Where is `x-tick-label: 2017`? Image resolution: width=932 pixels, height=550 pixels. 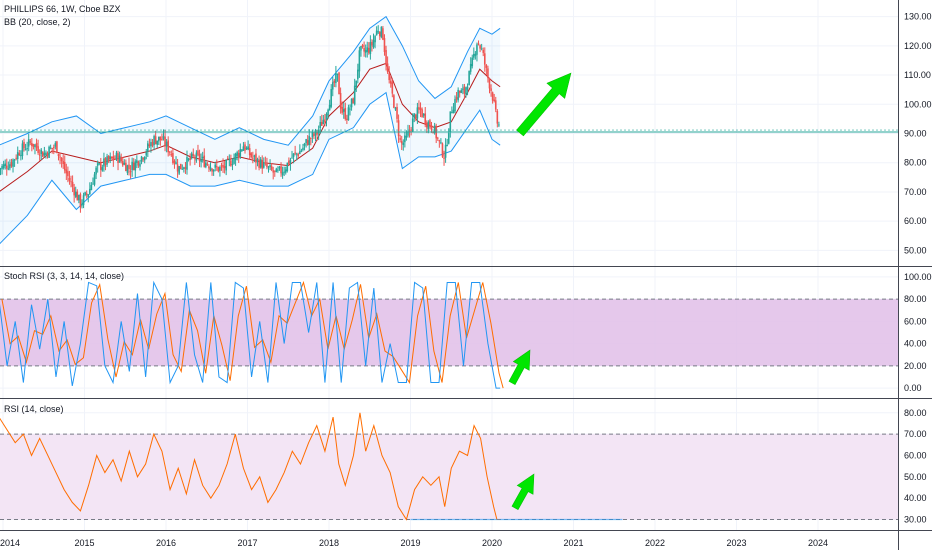 x-tick-label: 2017 is located at coordinates (248, 543).